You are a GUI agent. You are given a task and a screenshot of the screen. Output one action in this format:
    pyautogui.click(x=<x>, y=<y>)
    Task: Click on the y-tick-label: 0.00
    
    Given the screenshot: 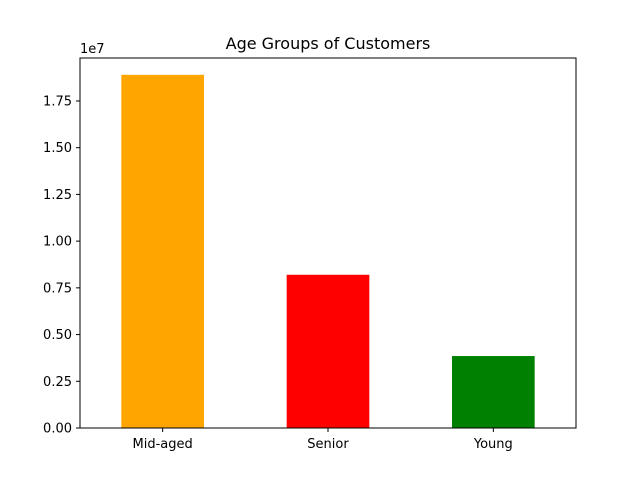 What is the action you would take?
    pyautogui.click(x=57, y=429)
    